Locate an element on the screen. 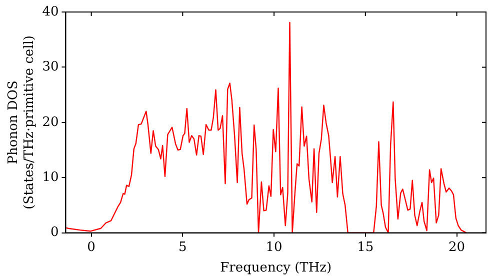 The image size is (500, 280). y-tick-label: 10 is located at coordinates (50, 177).